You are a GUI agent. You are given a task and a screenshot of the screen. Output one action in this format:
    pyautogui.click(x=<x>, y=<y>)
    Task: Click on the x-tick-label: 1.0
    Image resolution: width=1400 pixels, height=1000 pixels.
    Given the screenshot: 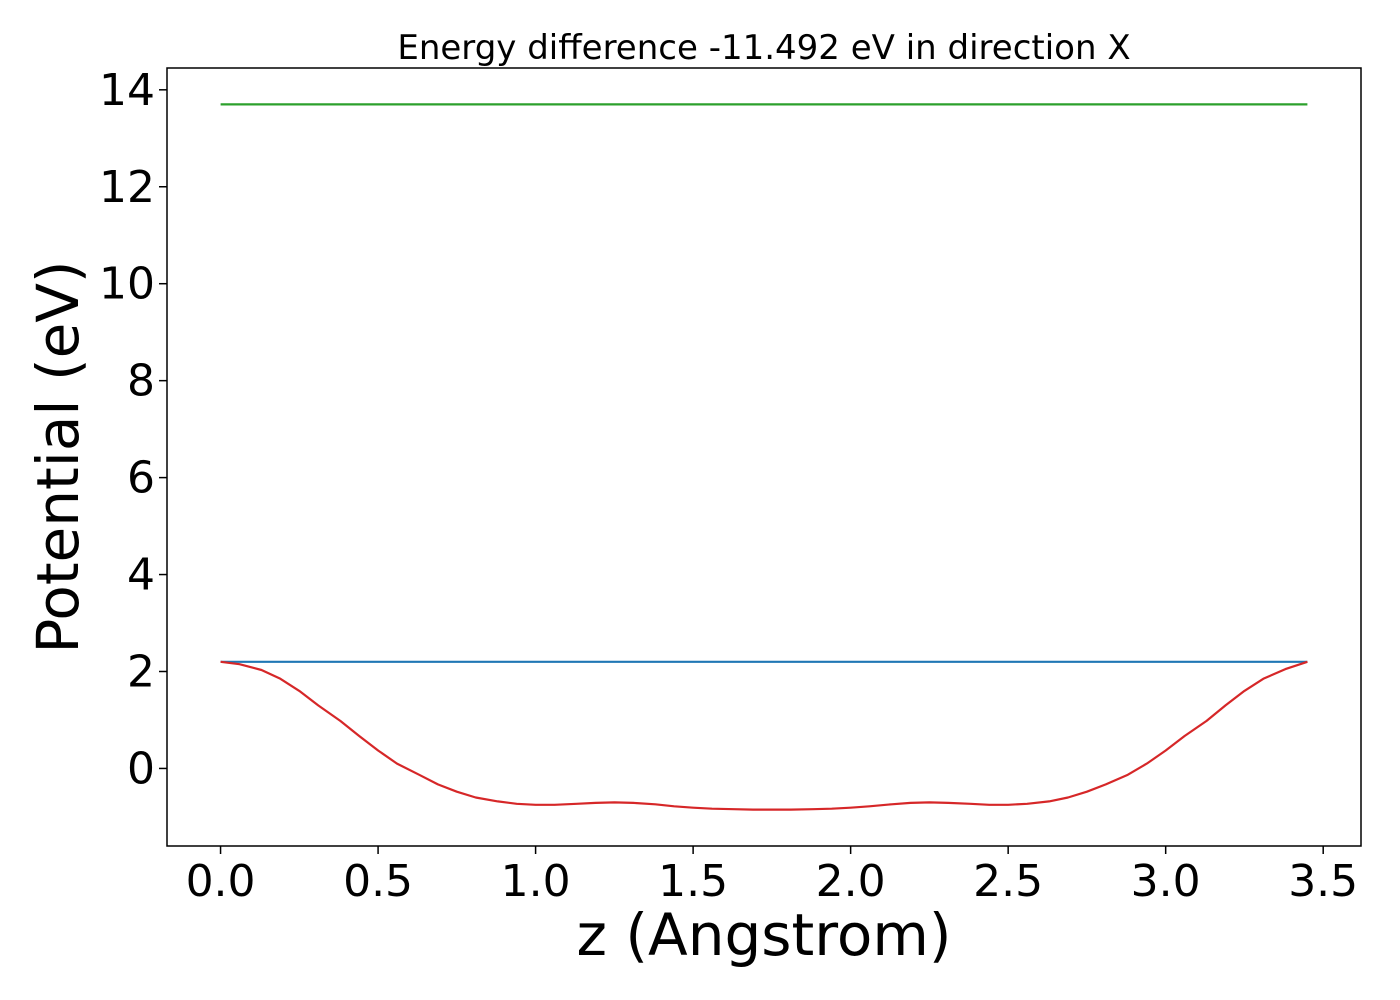 What is the action you would take?
    pyautogui.click(x=536, y=881)
    